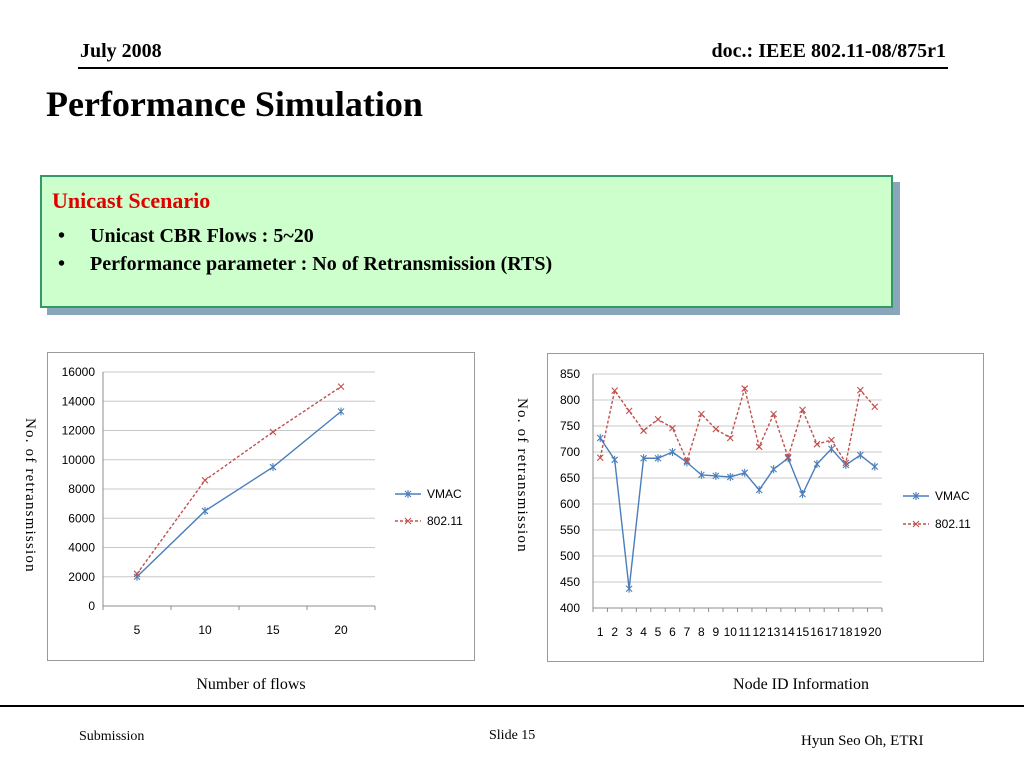 The width and height of the screenshot is (1024, 768). What do you see at coordinates (953, 524) in the screenshot?
I see `legend-label-802-11: 802.11` at bounding box center [953, 524].